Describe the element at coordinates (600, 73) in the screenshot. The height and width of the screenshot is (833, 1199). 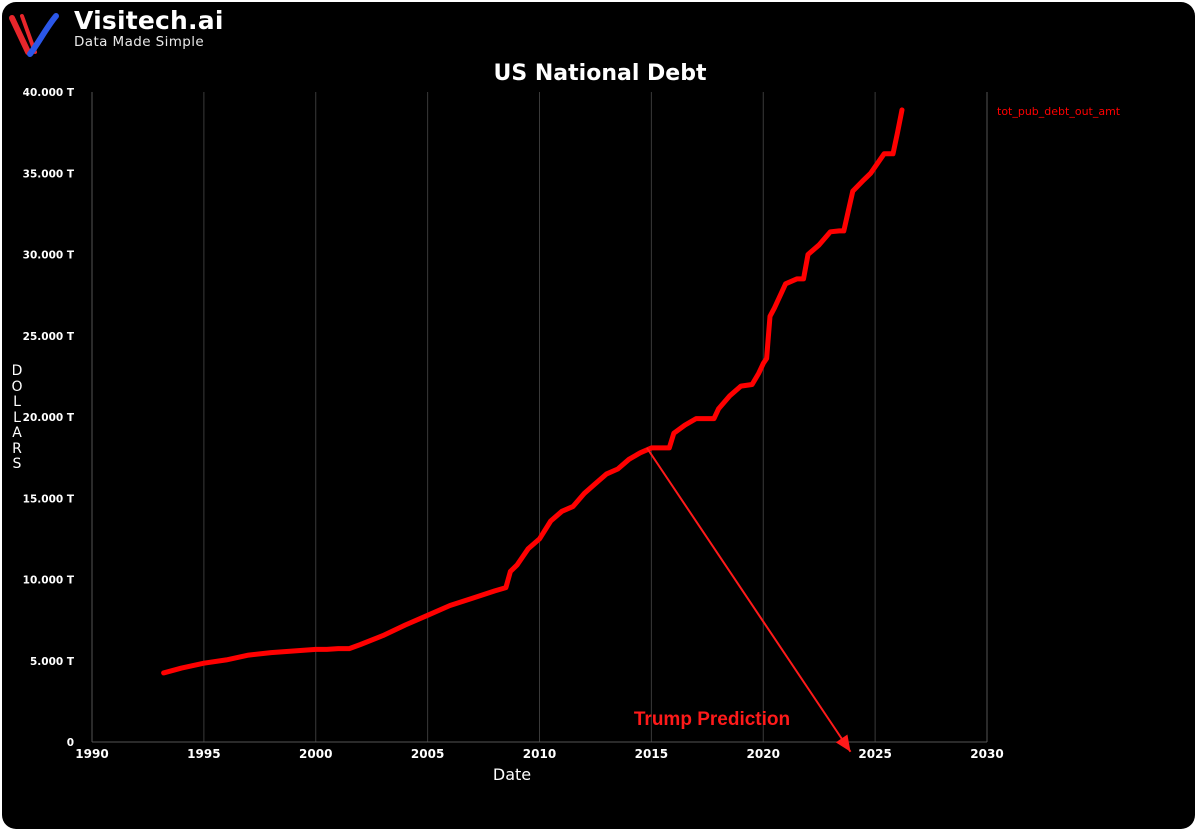
I see `chart-title: US National Debt` at that location.